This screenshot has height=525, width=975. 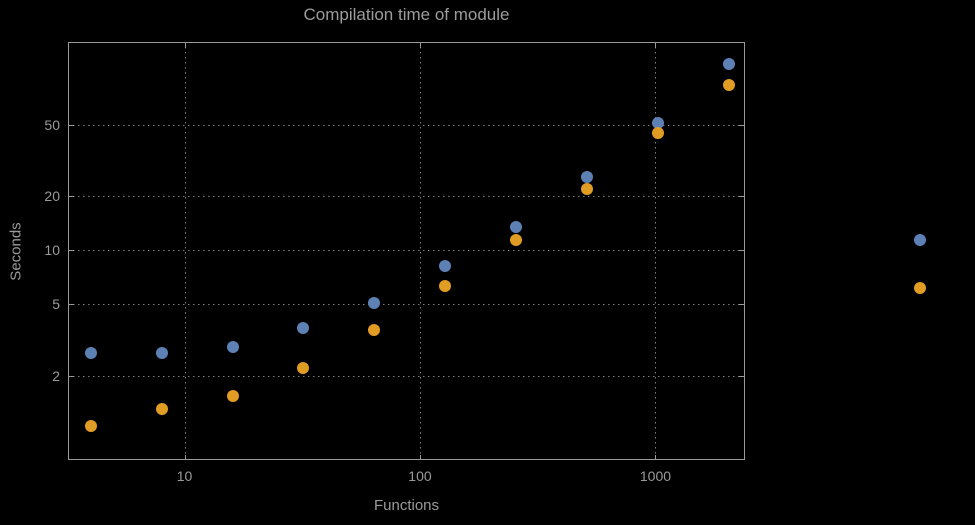 What do you see at coordinates (16, 251) in the screenshot?
I see `y-axis-label: Seconds` at bounding box center [16, 251].